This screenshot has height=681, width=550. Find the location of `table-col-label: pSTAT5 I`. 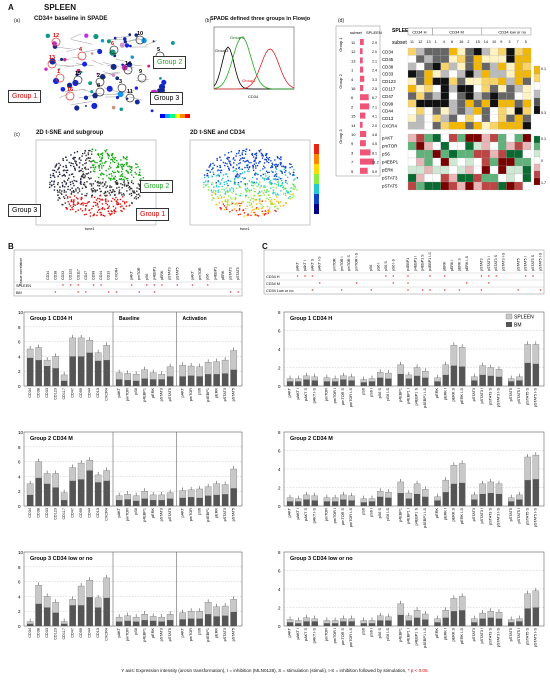

table-col-label: pSTAT5 I is located at coordinates (526, 263).